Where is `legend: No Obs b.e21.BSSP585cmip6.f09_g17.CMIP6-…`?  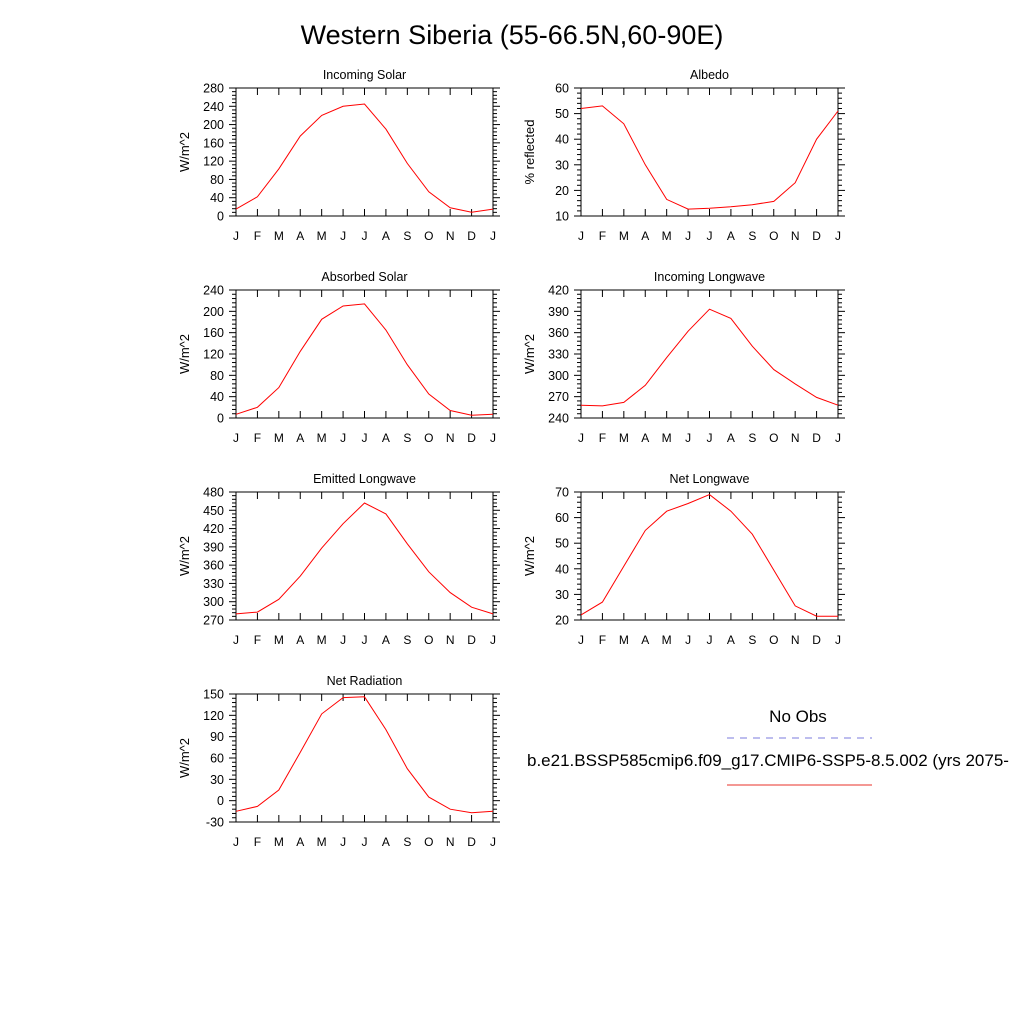 legend: No Obs b.e21.BSSP585cmip6.f09_g17.CMIP6-… is located at coordinates (768, 746).